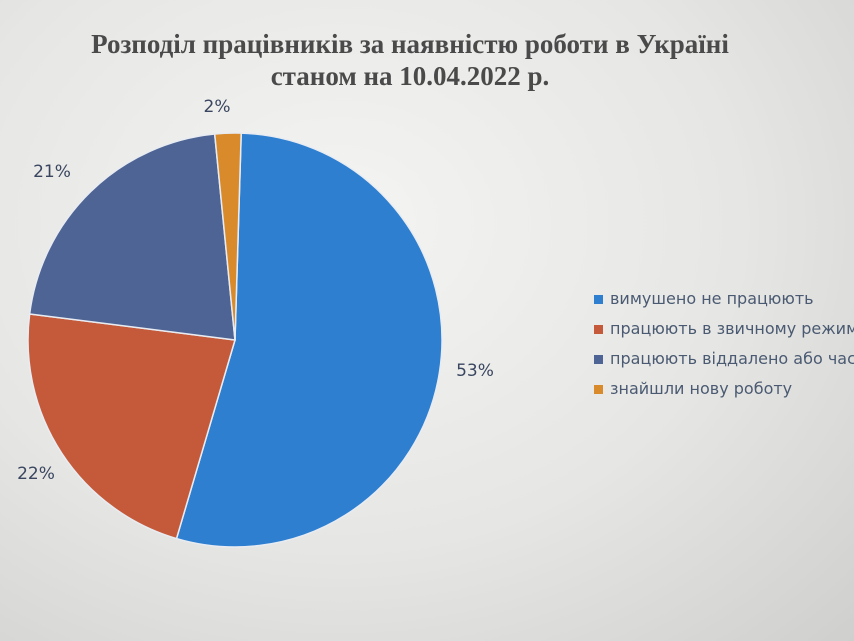 This screenshot has width=854, height=641. I want to click on slice-value-label: 2%, so click(217, 107).